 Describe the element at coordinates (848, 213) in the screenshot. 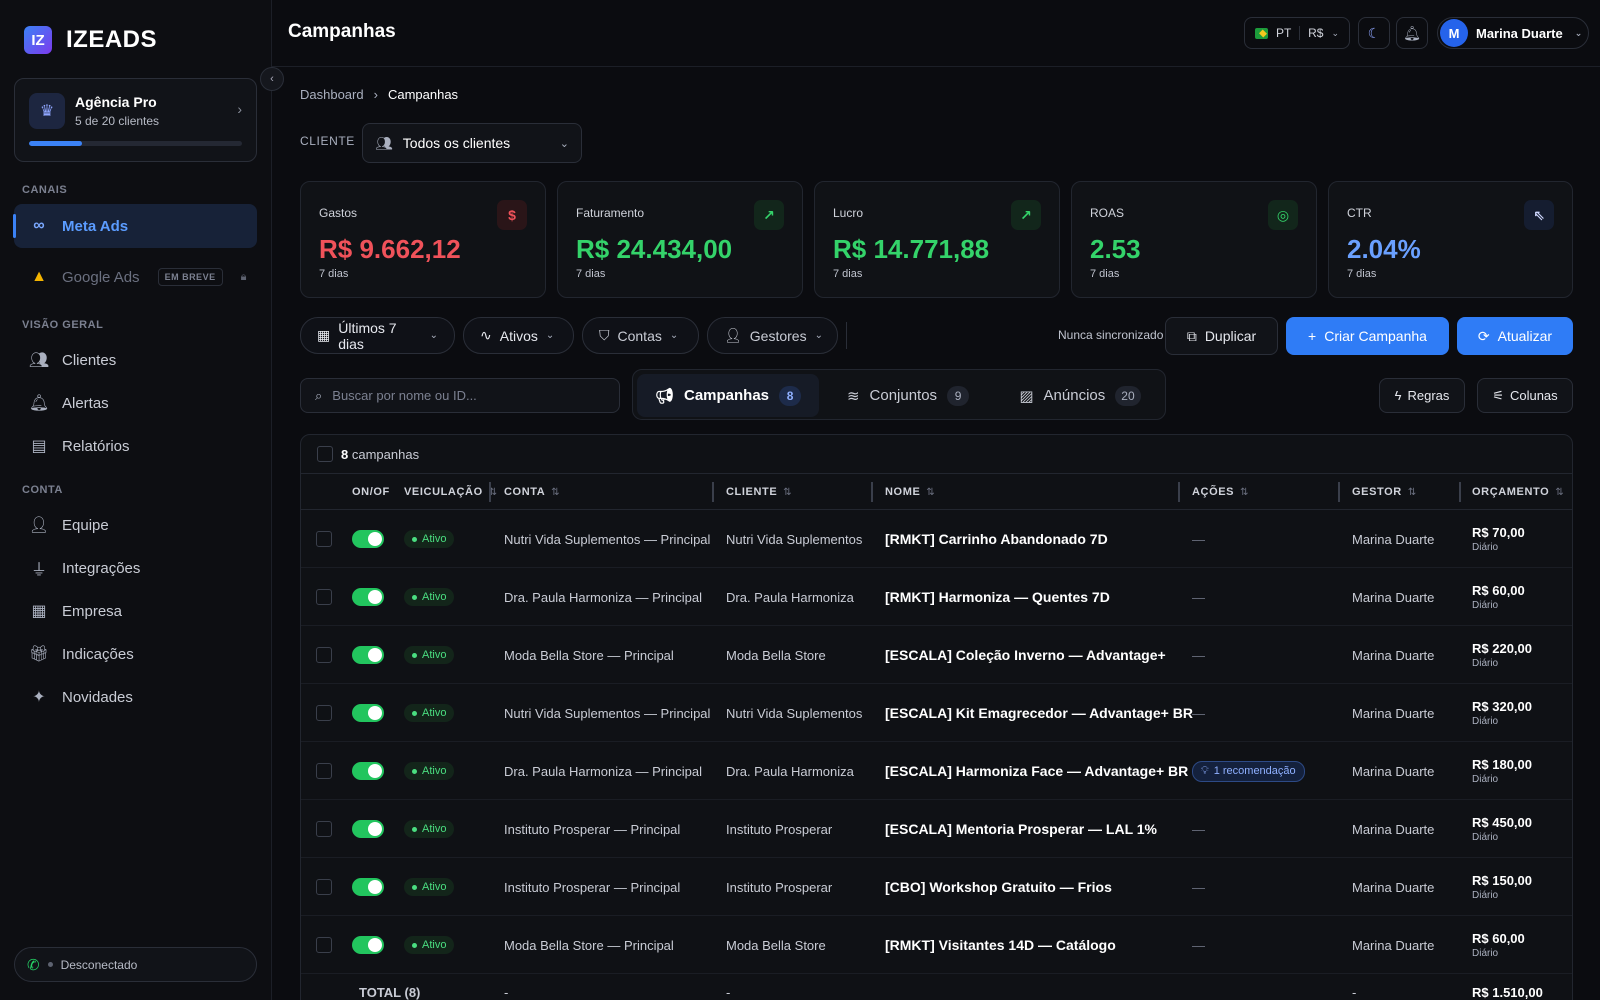

I see `kpi-label: Lucro` at that location.